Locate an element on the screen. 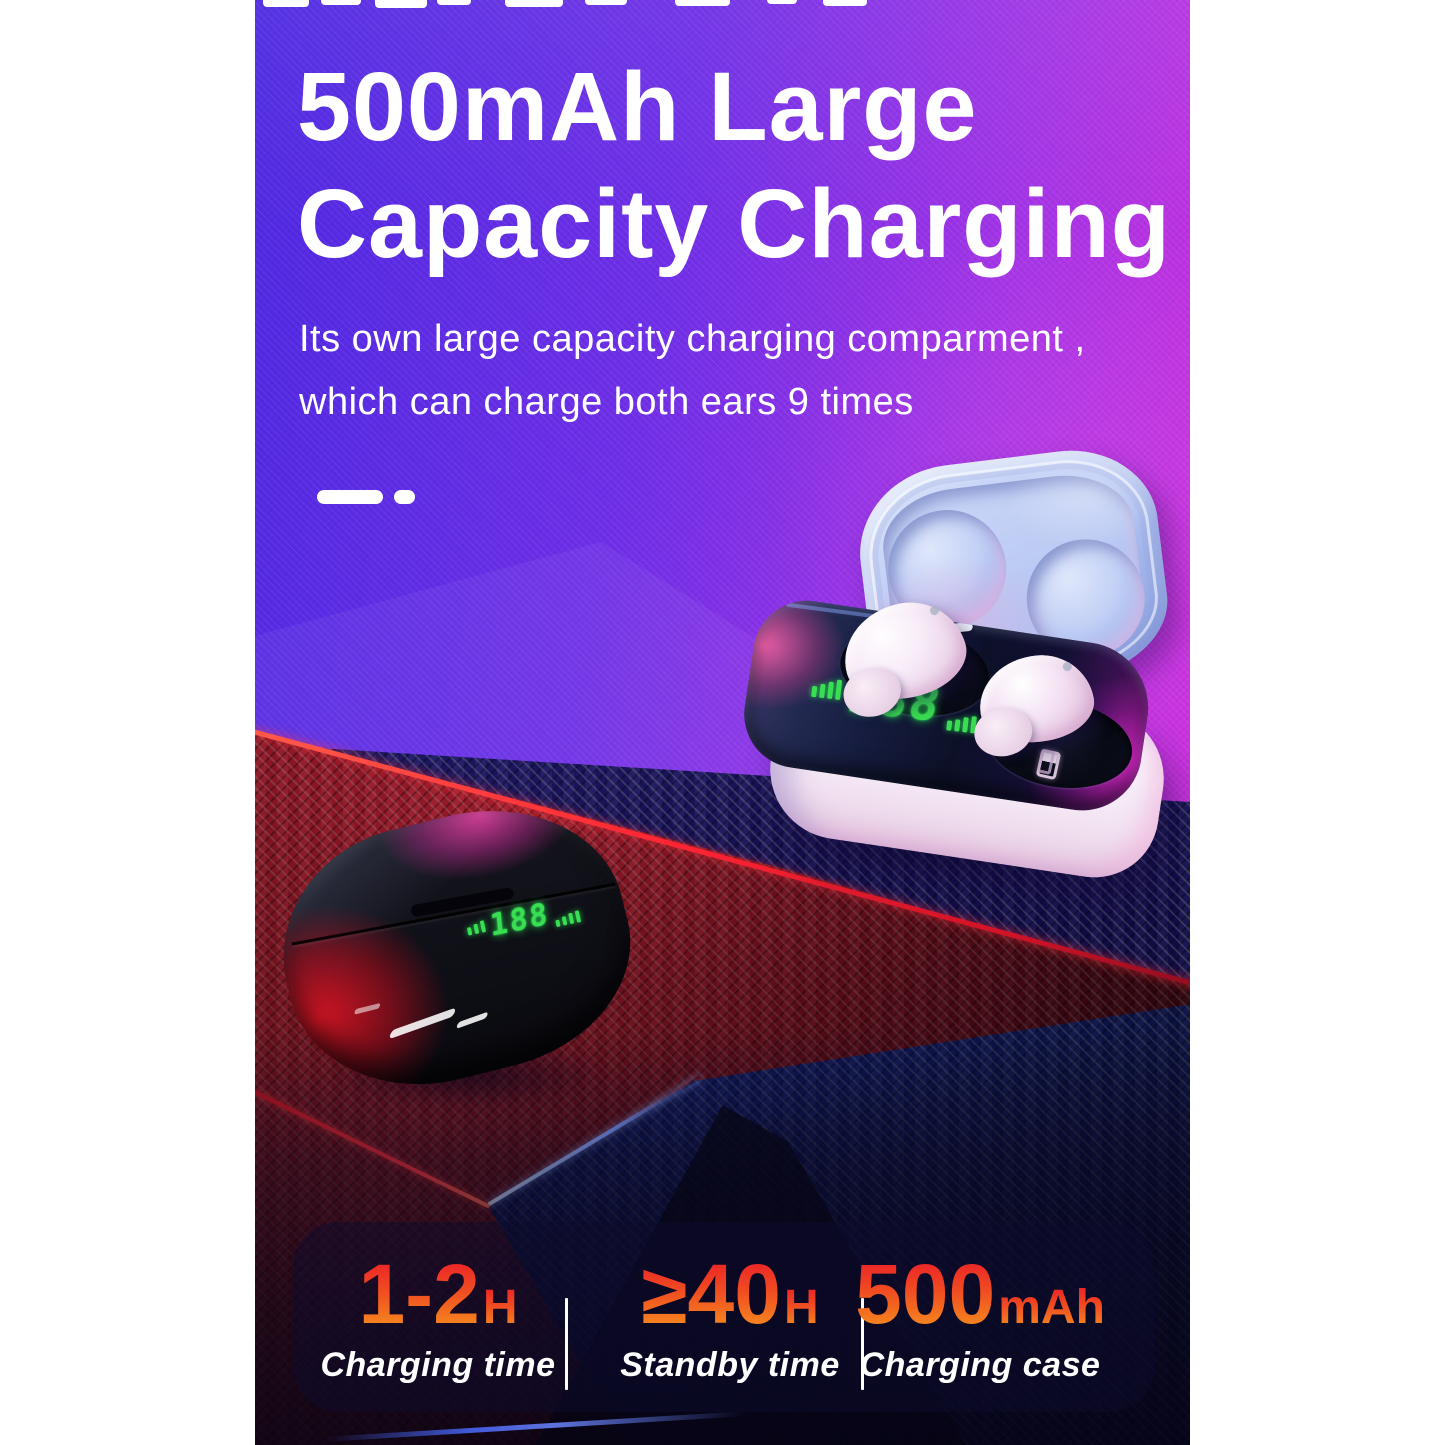 The height and width of the screenshot is (1445, 1445). stat-charging-case: 500 mAh Charging case is located at coordinates (980, 1316).